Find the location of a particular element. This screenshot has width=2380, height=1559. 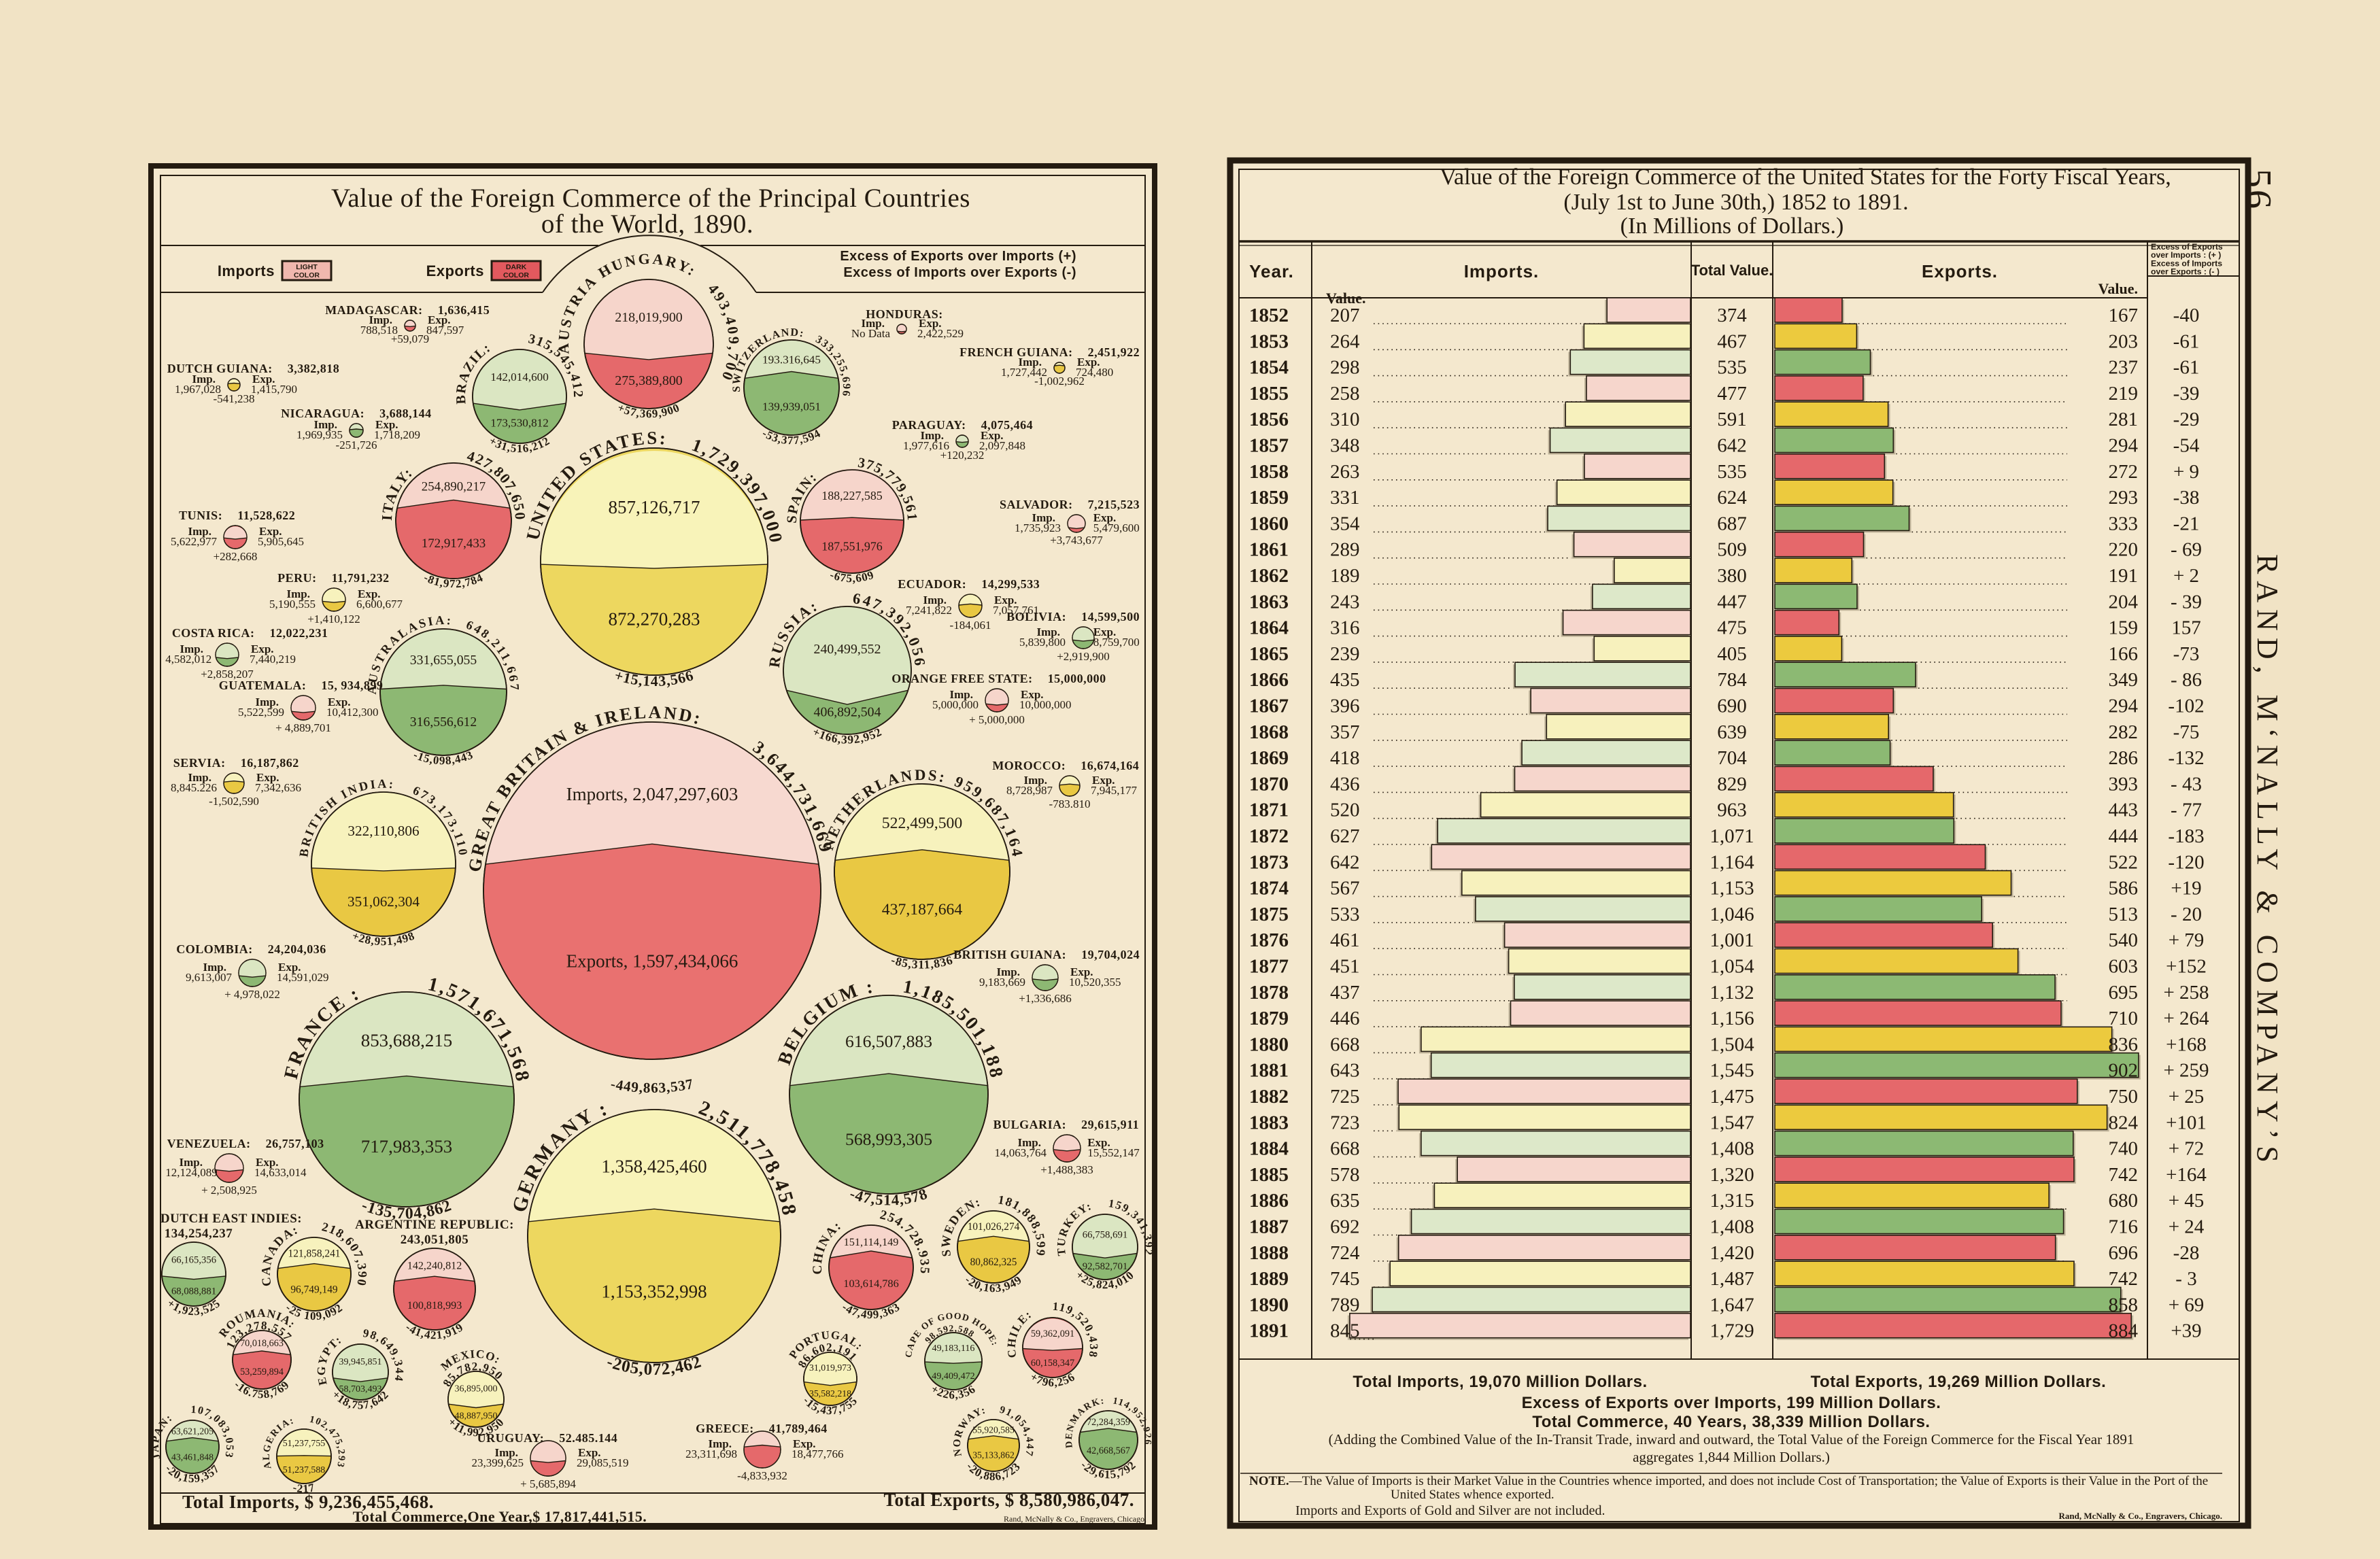

svg-text: 331,655,055 is located at coordinates (444, 660).